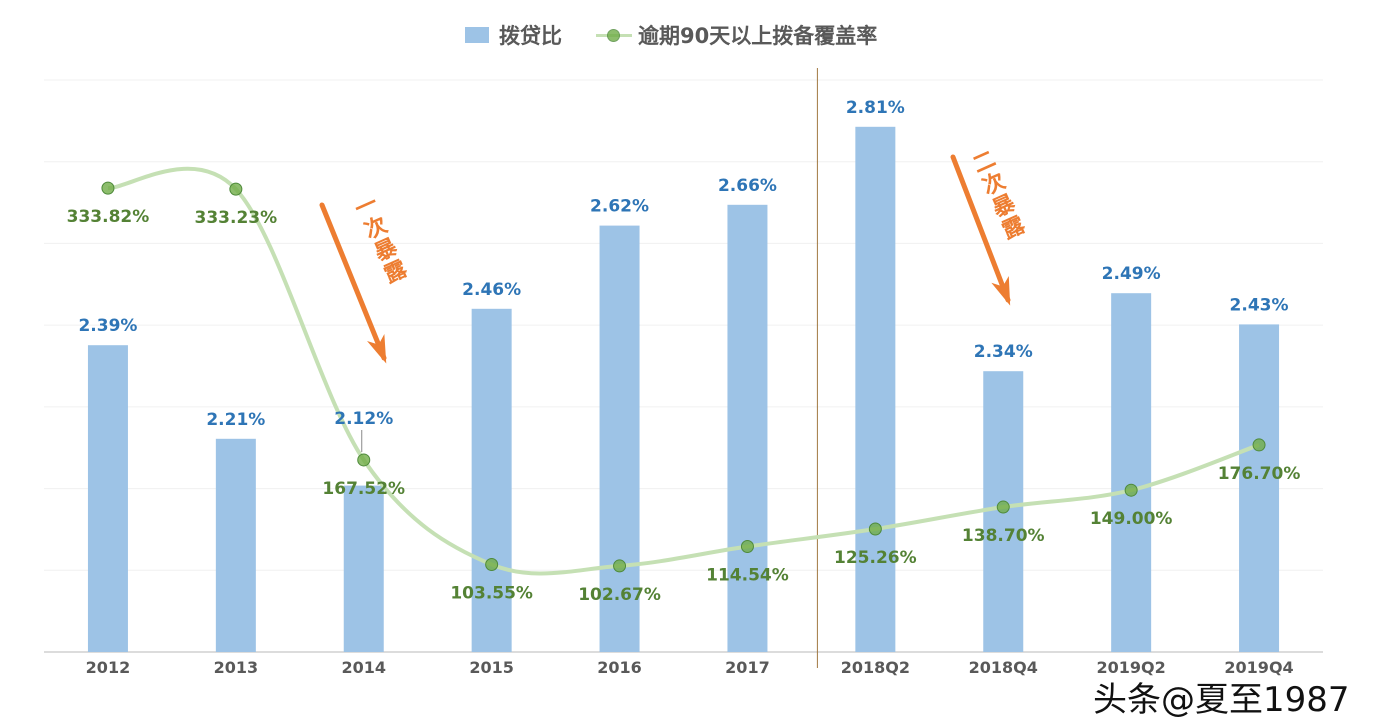 This screenshot has height=725, width=1377. I want to click on bar-label: 2.12%, so click(363, 419).